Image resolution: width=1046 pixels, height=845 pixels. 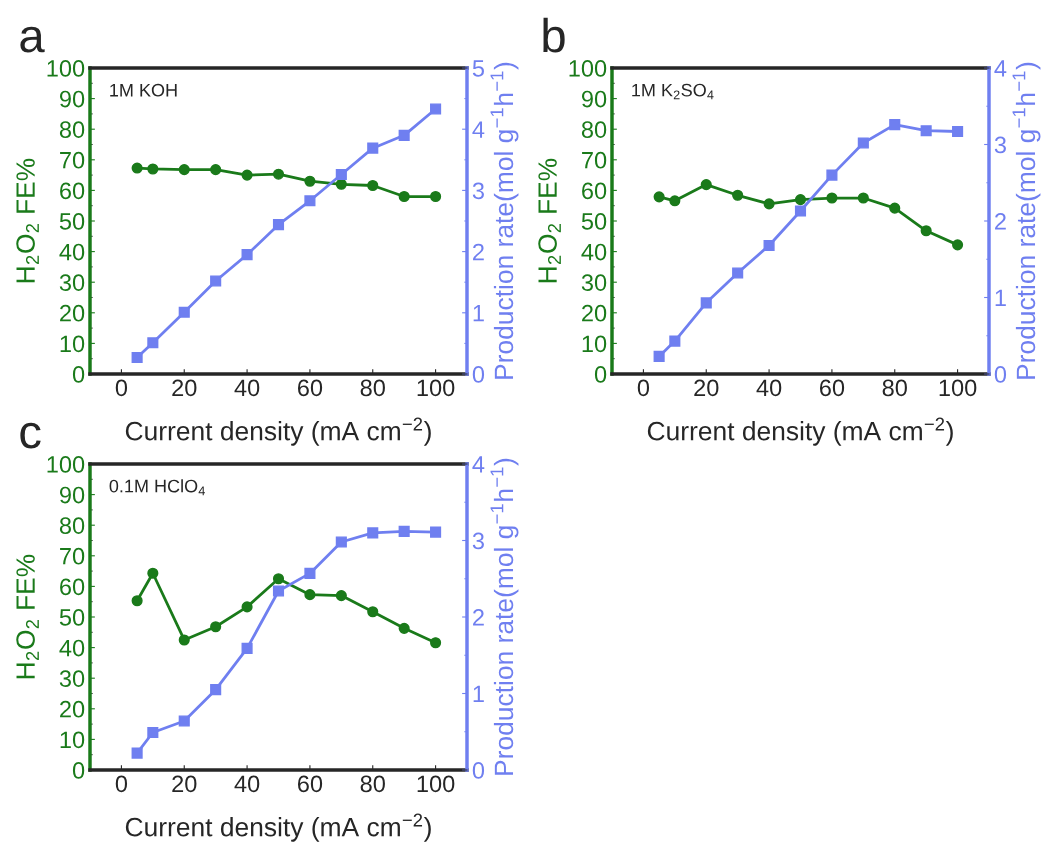 I want to click on chart-title: c, so click(x=30, y=435).